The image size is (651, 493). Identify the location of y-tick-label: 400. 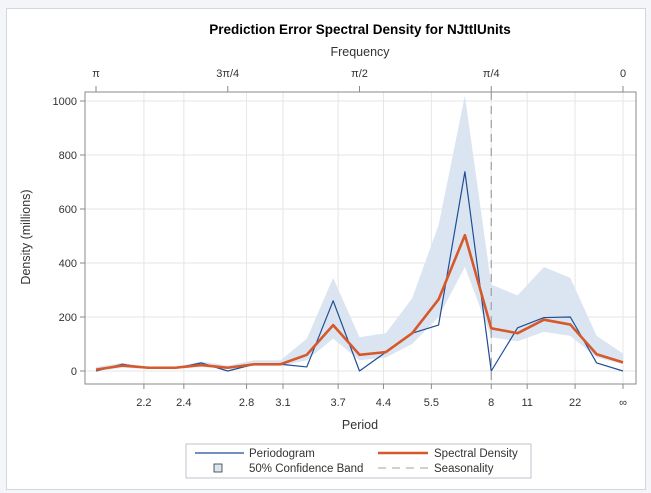
(68, 264).